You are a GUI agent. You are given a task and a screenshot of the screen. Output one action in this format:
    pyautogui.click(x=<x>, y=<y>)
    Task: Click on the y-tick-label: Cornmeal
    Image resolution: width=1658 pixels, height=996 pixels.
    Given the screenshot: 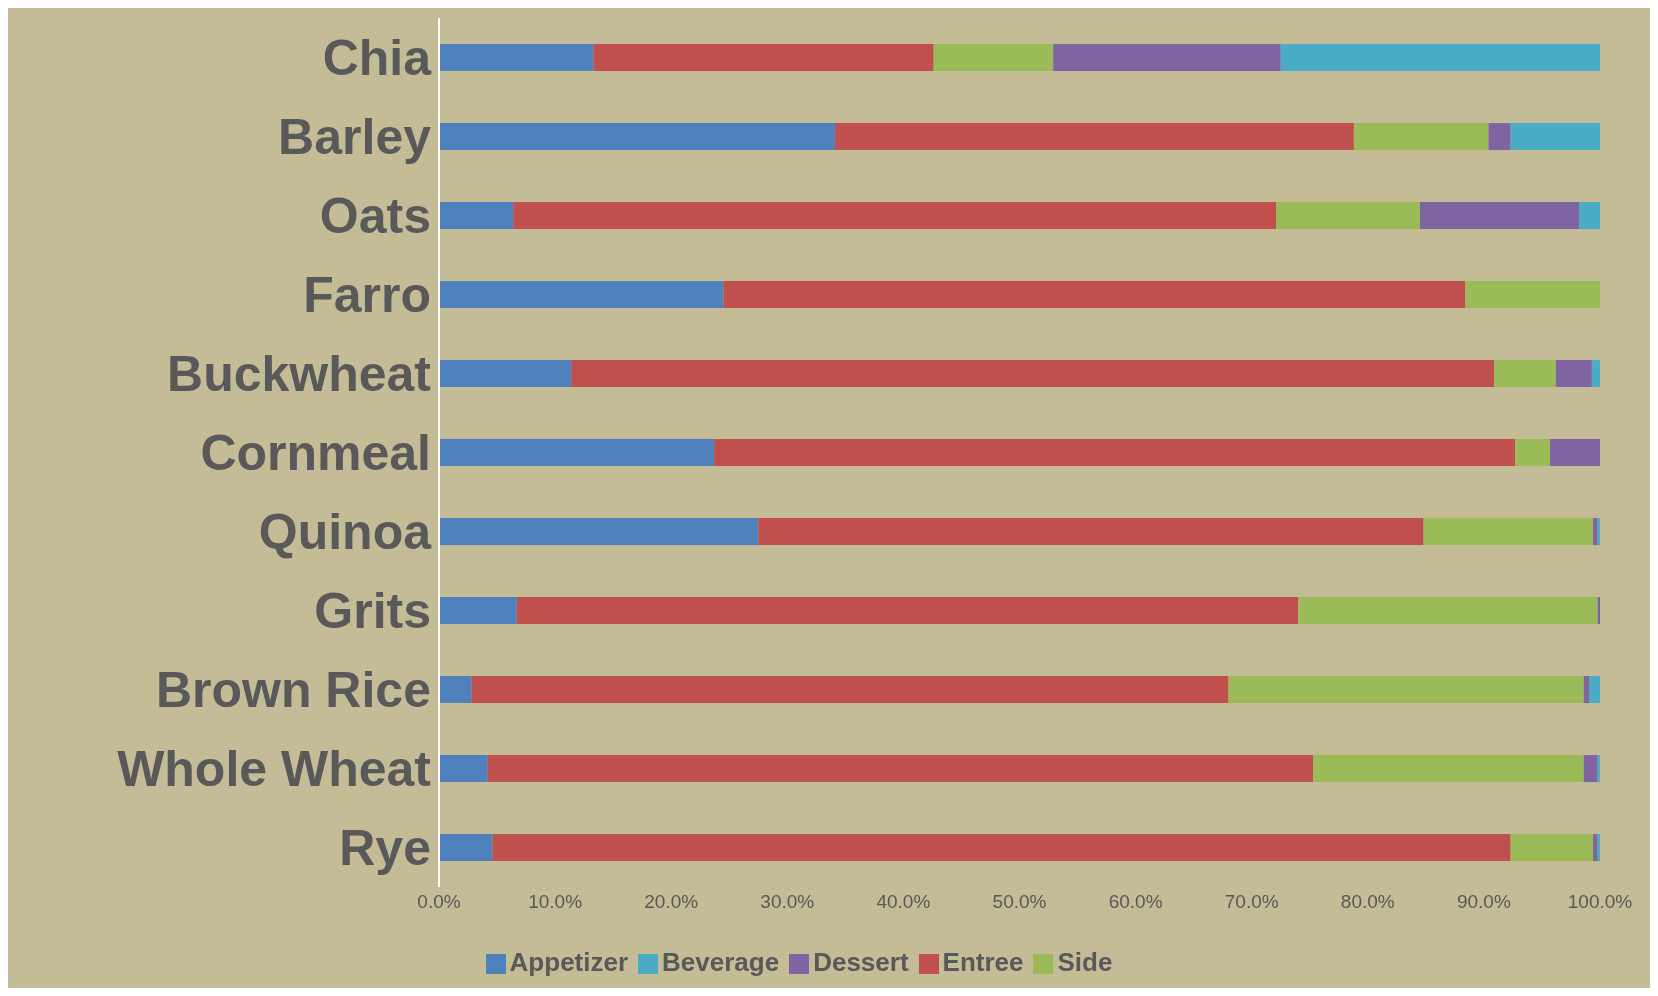 What is the action you would take?
    pyautogui.click(x=315, y=453)
    